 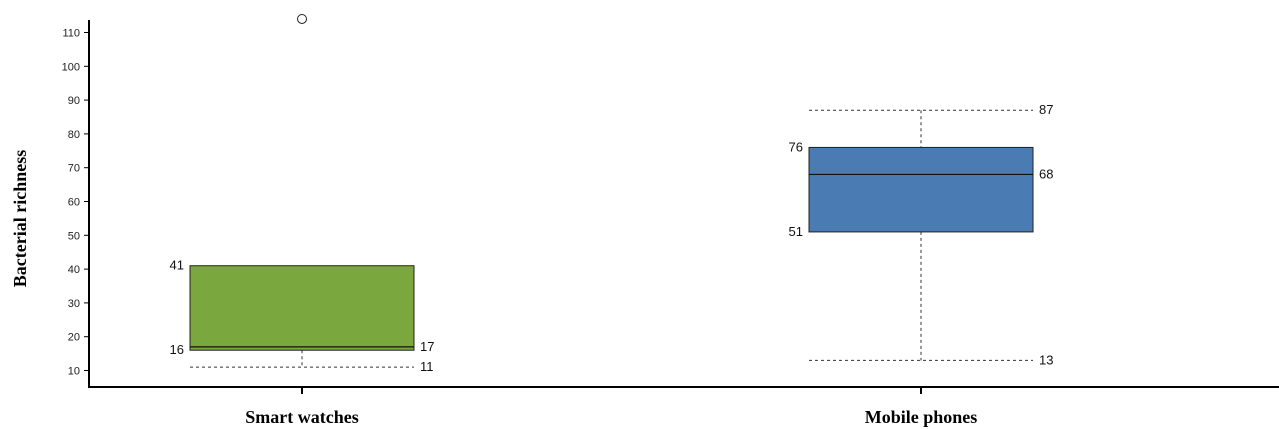 What do you see at coordinates (74, 169) in the screenshot?
I see `y-tick-label: 70` at bounding box center [74, 169].